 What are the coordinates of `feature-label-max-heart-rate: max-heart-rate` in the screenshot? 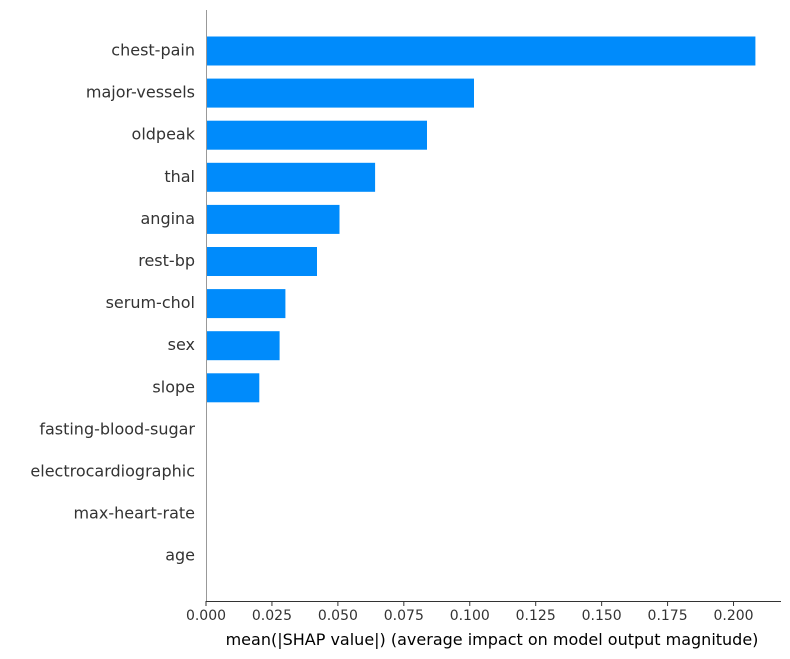 It's located at (134, 513).